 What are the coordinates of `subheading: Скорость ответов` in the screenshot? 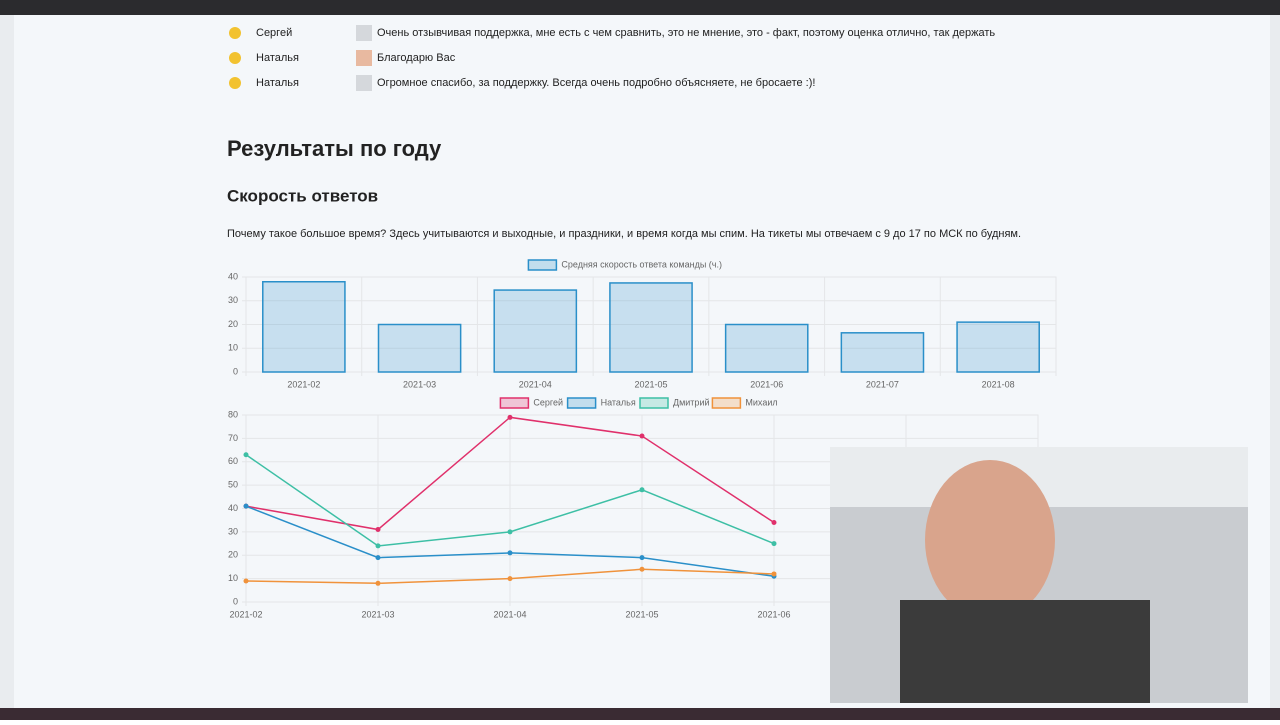 It's located at (302, 195).